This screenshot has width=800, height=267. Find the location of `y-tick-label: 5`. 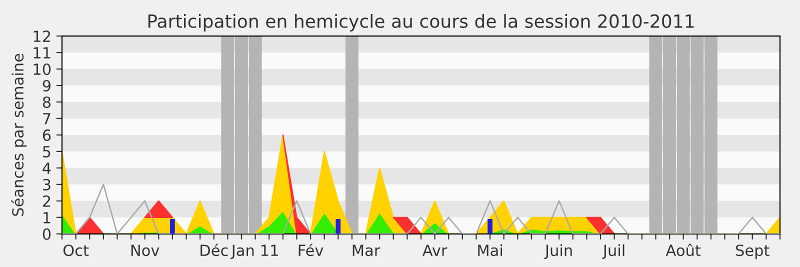

y-tick-label: 5 is located at coordinates (46, 152).